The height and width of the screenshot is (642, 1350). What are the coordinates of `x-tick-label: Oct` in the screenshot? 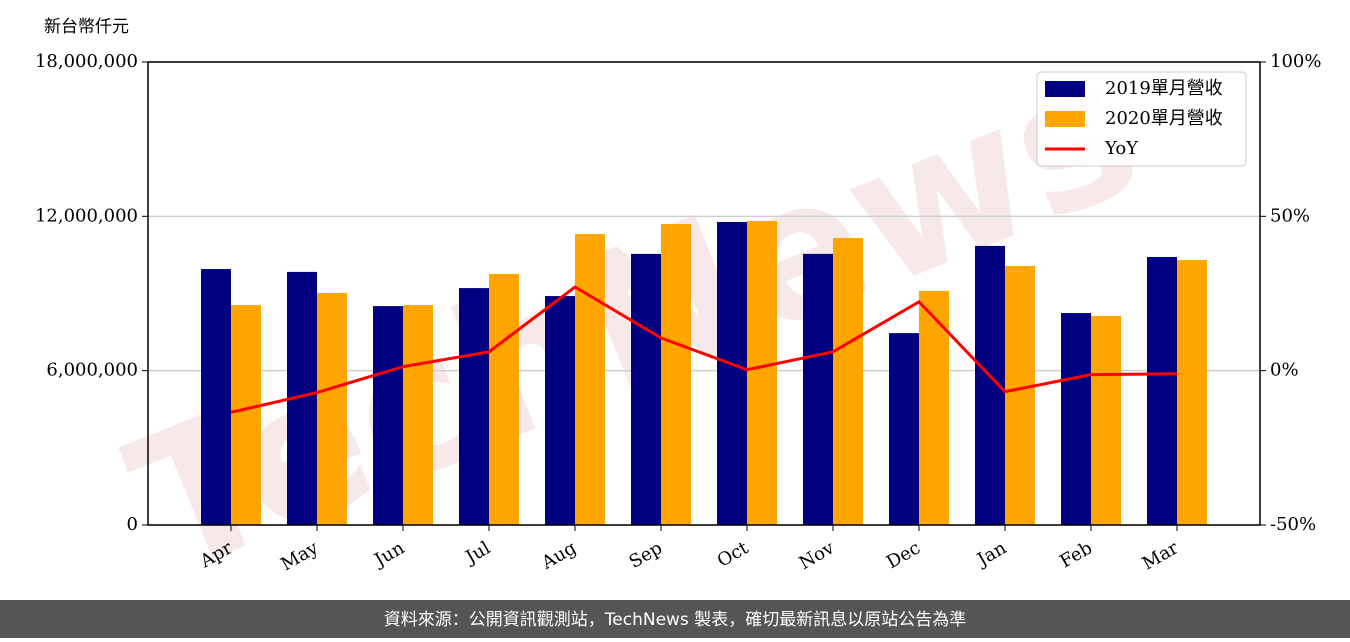 It's located at (733, 554).